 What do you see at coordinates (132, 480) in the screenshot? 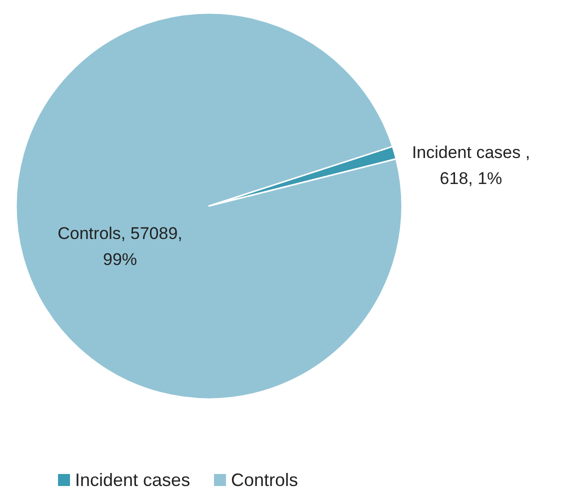
I see `legend-label: Incident cases` at bounding box center [132, 480].